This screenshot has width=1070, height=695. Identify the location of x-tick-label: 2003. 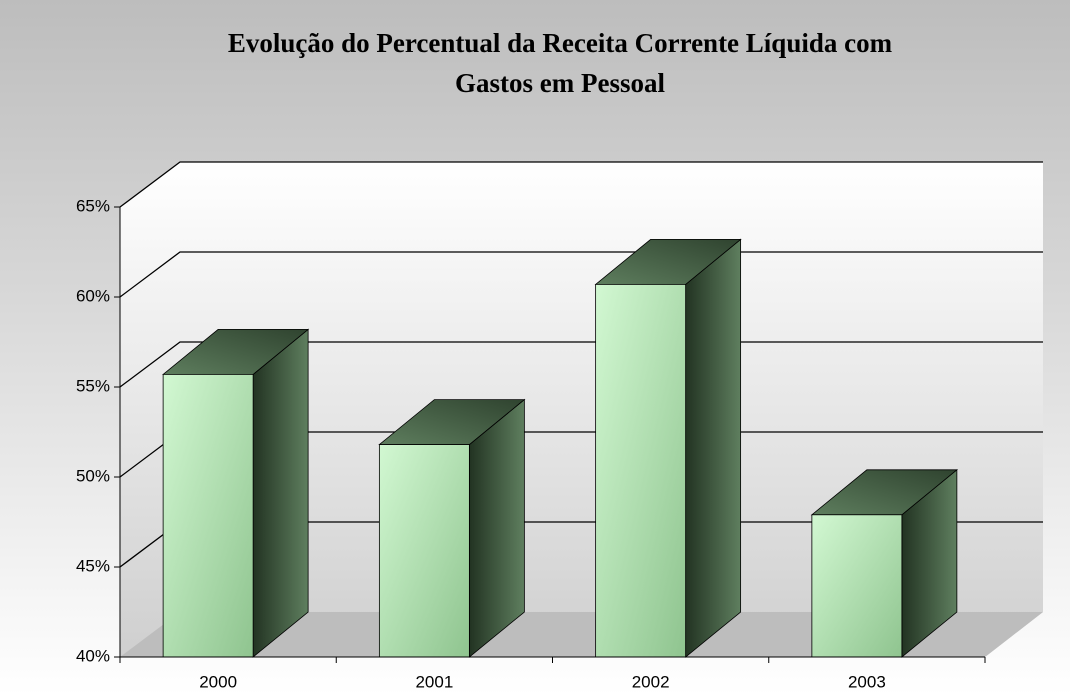
(867, 681).